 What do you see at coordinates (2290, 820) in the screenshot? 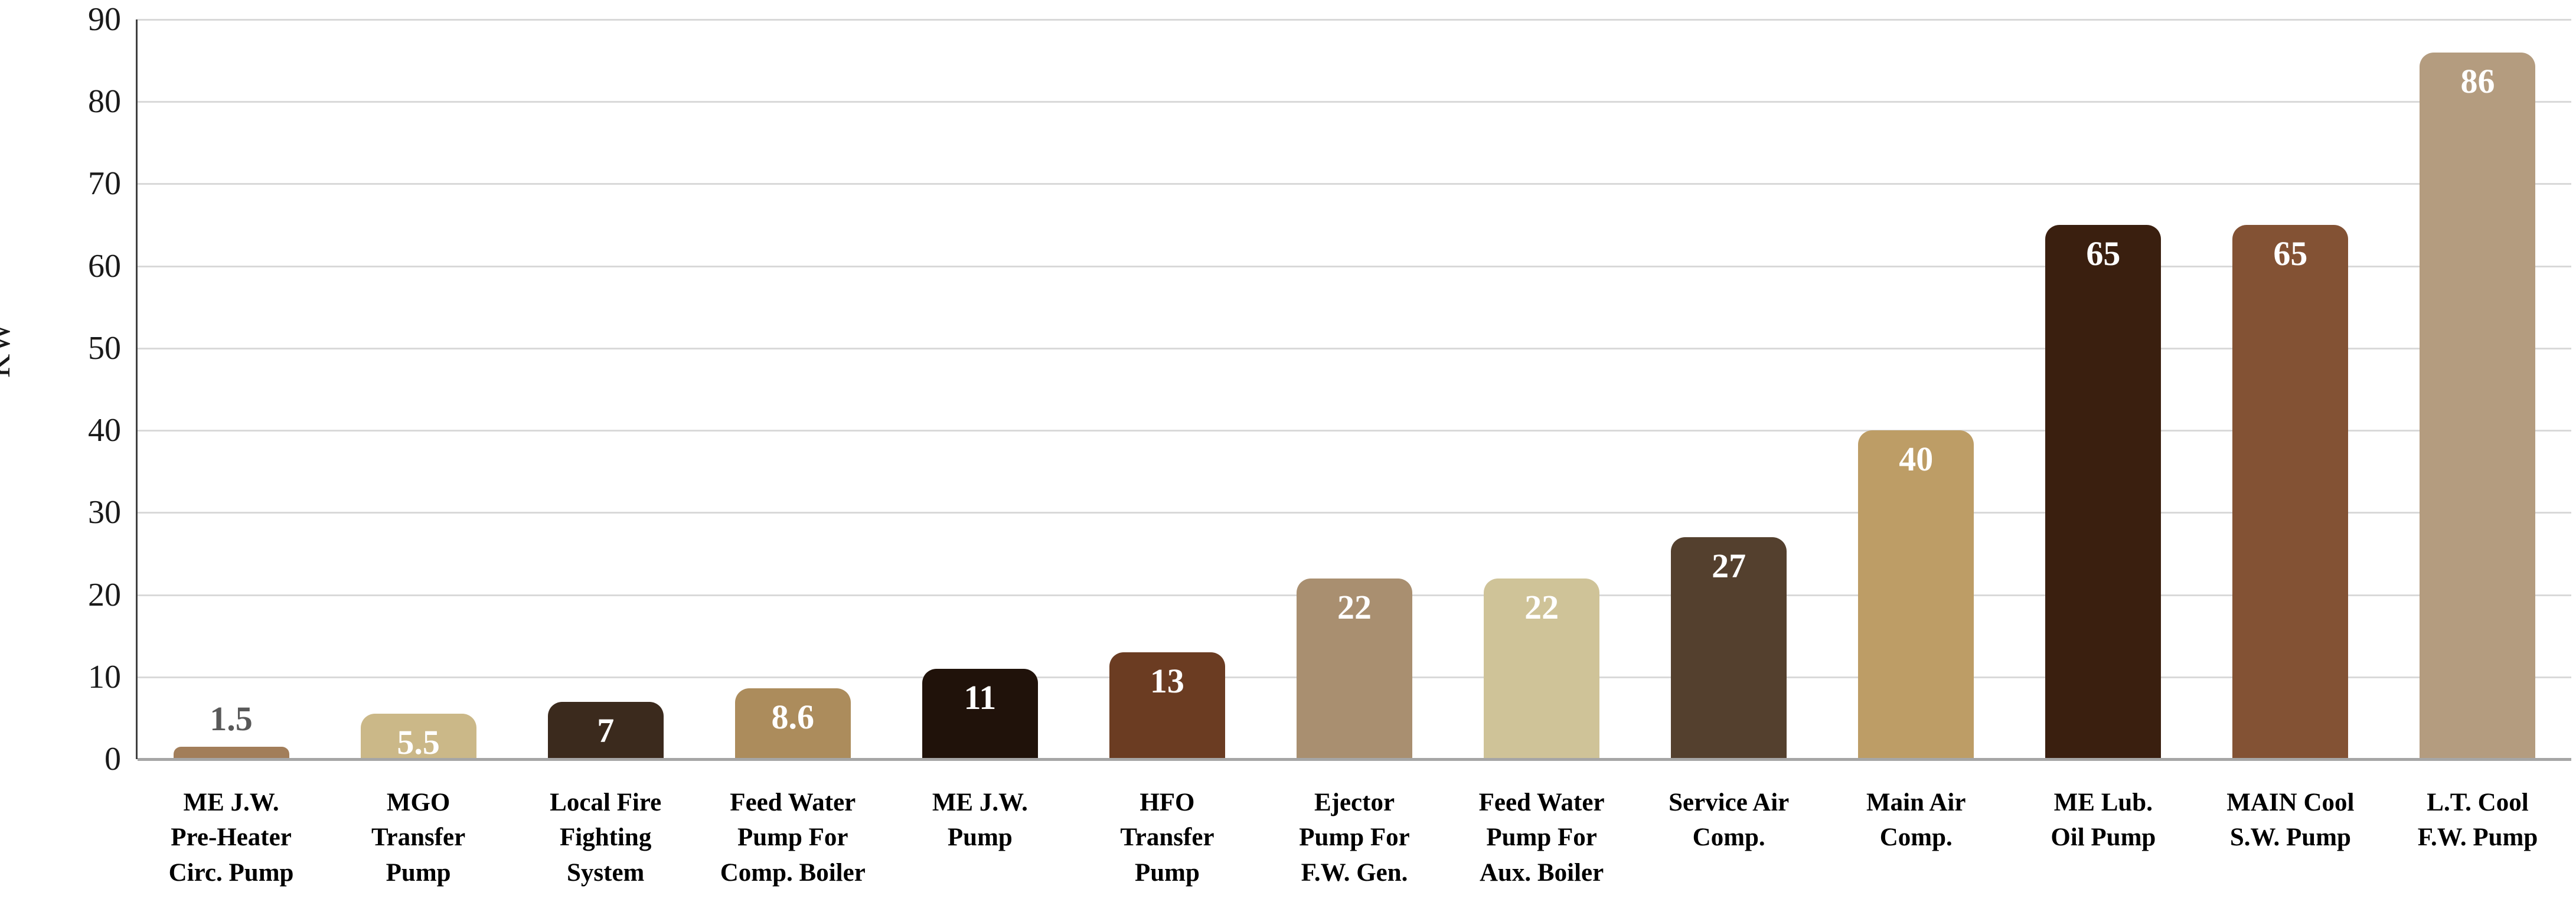
I see `x-category-label: MAIN Cool S.W. Pump` at bounding box center [2290, 820].